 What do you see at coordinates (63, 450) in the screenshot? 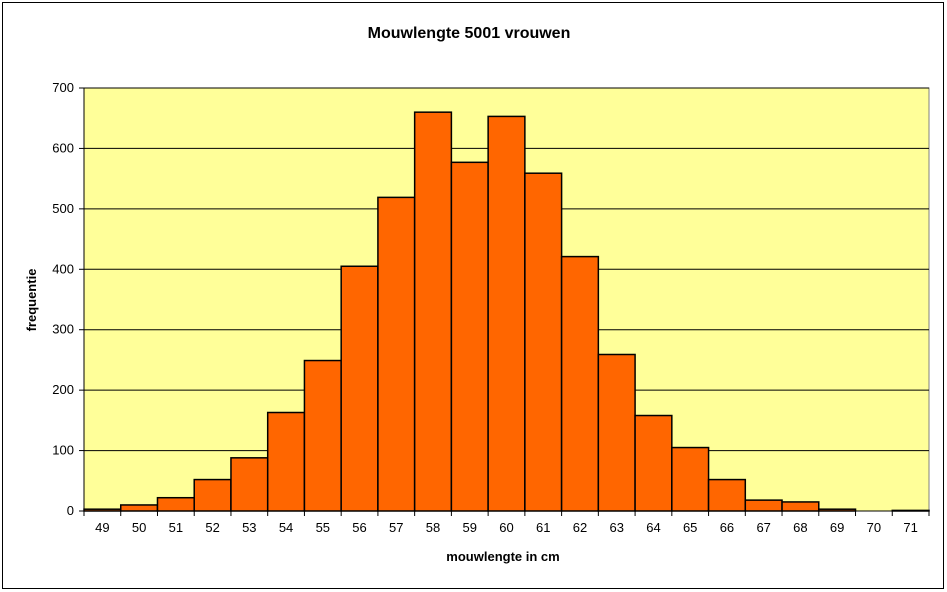
I see `y-tick-label: 100` at bounding box center [63, 450].